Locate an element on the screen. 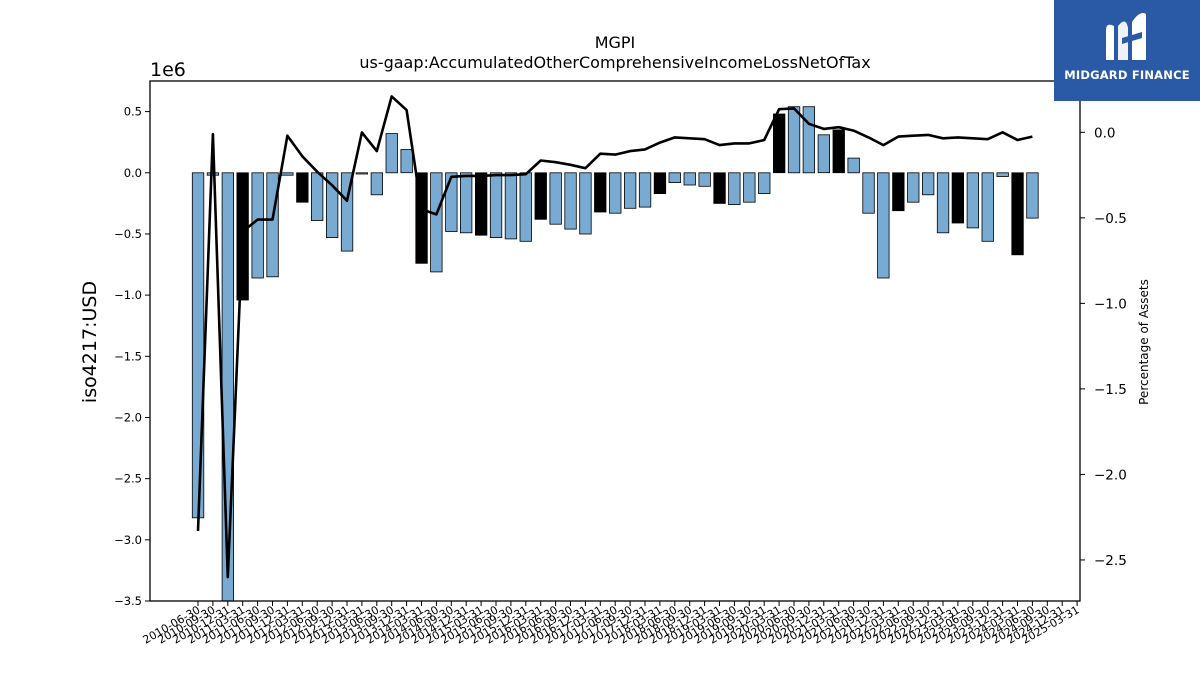  brand-logo-text: MIDGARD FINANCE is located at coordinates (1127, 75).